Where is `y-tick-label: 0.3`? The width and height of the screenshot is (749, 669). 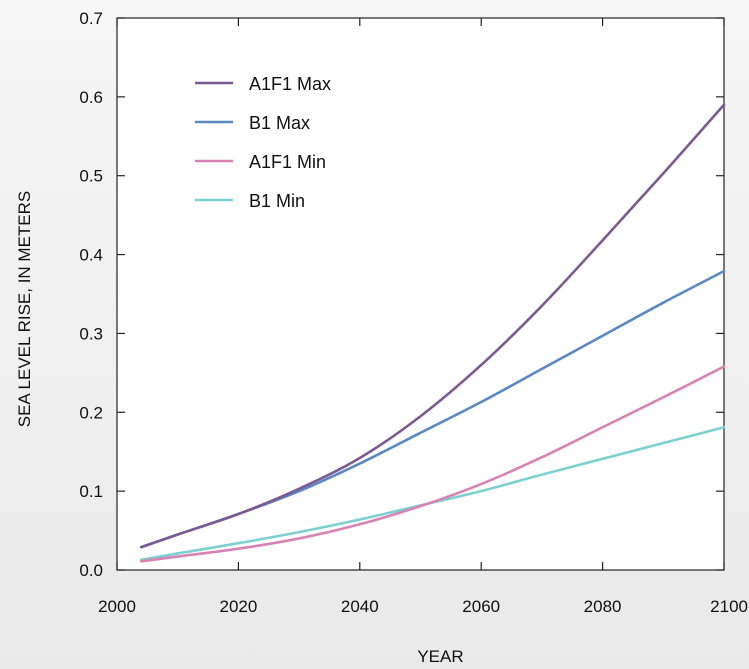
y-tick-label: 0.3 is located at coordinates (91, 333).